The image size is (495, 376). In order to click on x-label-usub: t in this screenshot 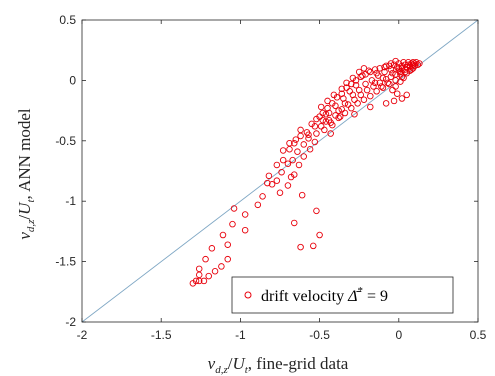, I will do `click(247, 370)`.